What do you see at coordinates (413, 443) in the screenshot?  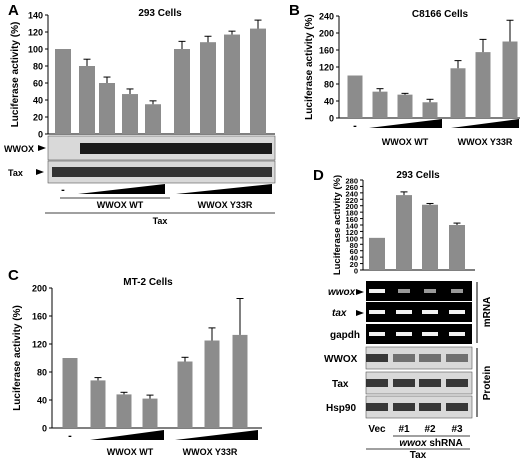 I see `shrna-label-gene: wwox` at bounding box center [413, 443].